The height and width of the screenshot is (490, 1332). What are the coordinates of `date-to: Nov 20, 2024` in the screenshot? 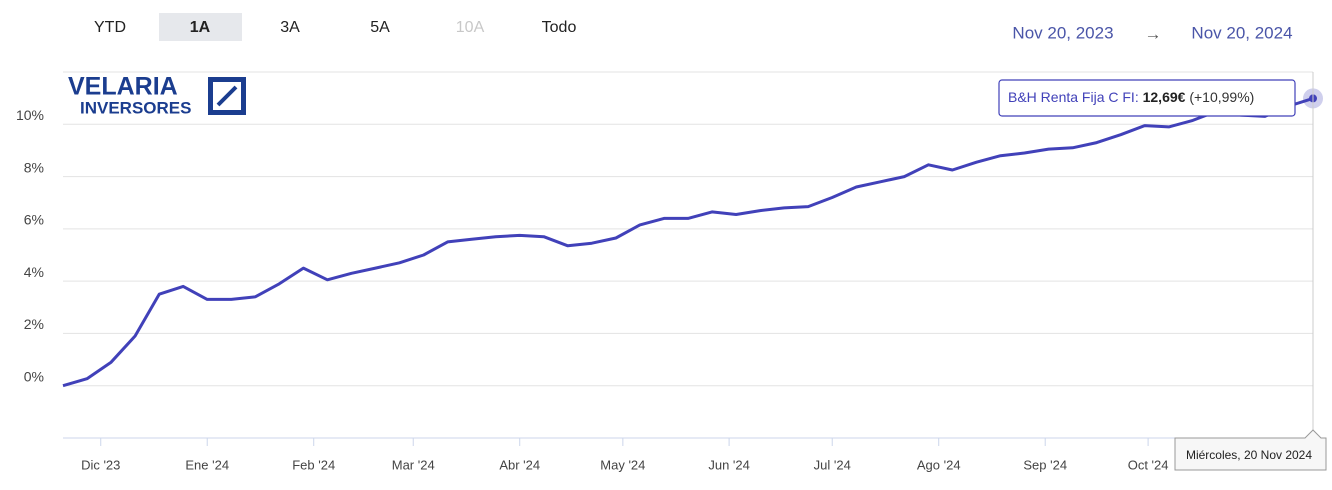 It's located at (1241, 32).